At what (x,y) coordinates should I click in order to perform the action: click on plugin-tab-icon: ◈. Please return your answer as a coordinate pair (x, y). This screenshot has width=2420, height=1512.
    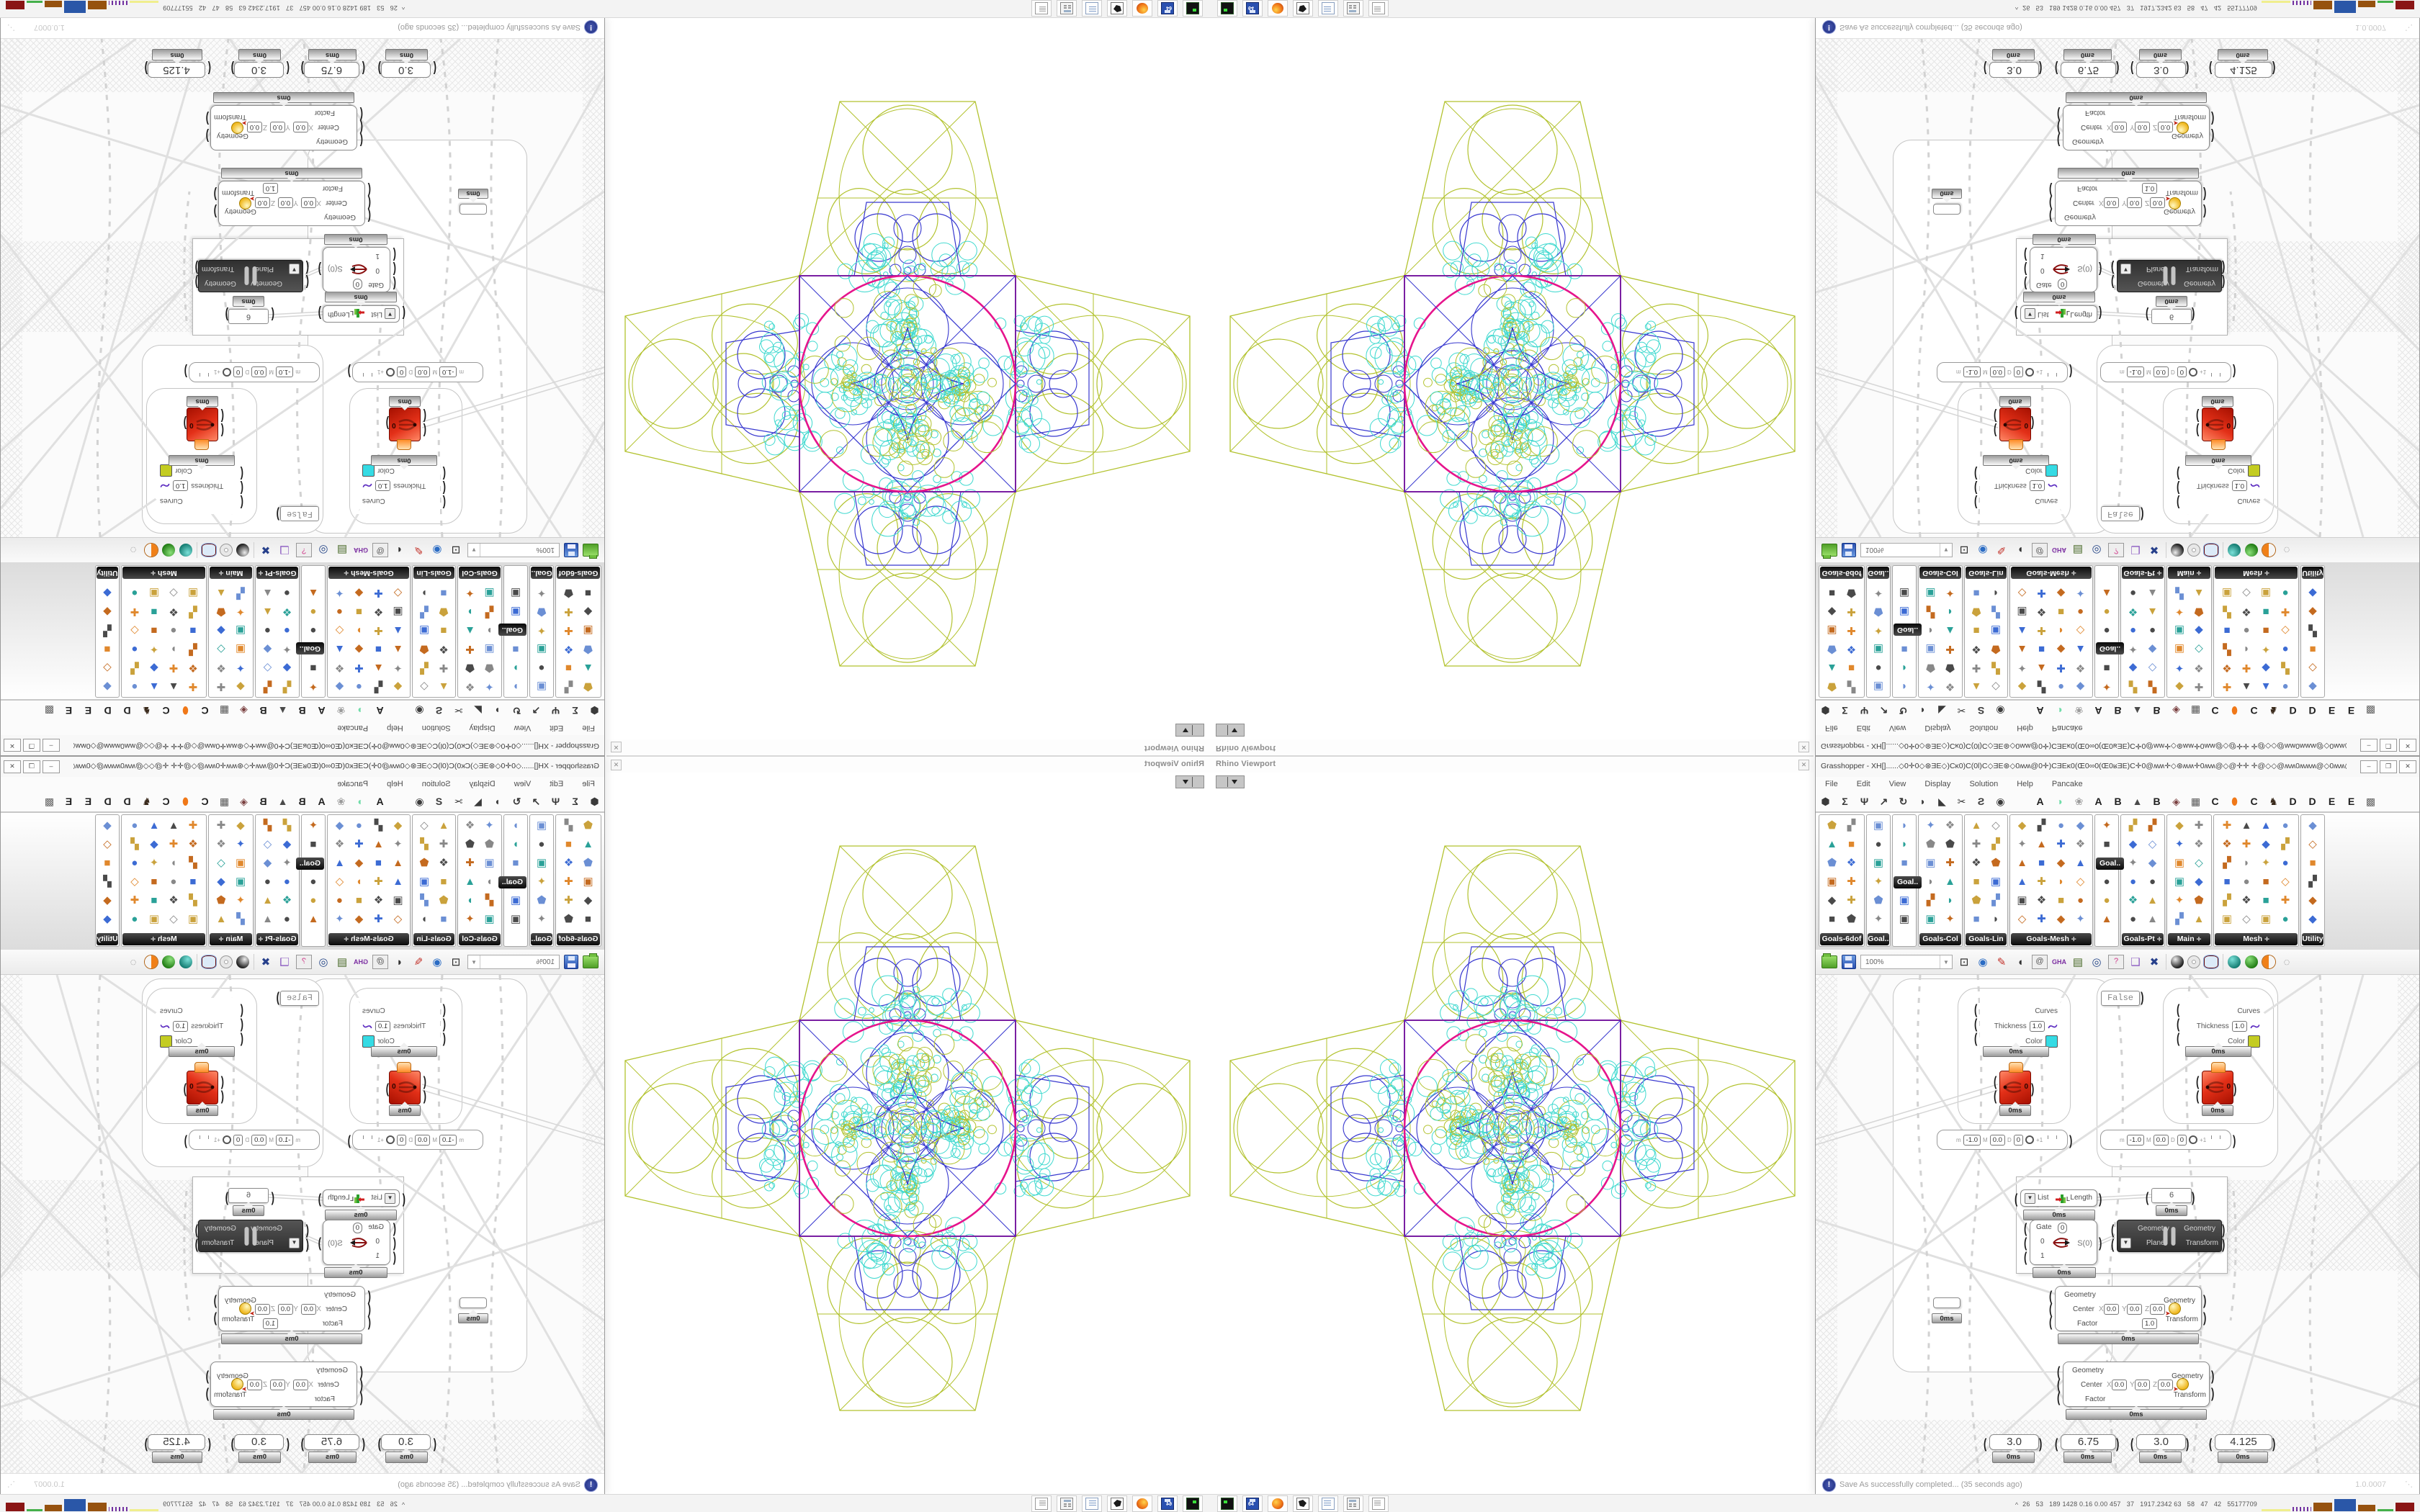
    Looking at the image, I should click on (2176, 710).